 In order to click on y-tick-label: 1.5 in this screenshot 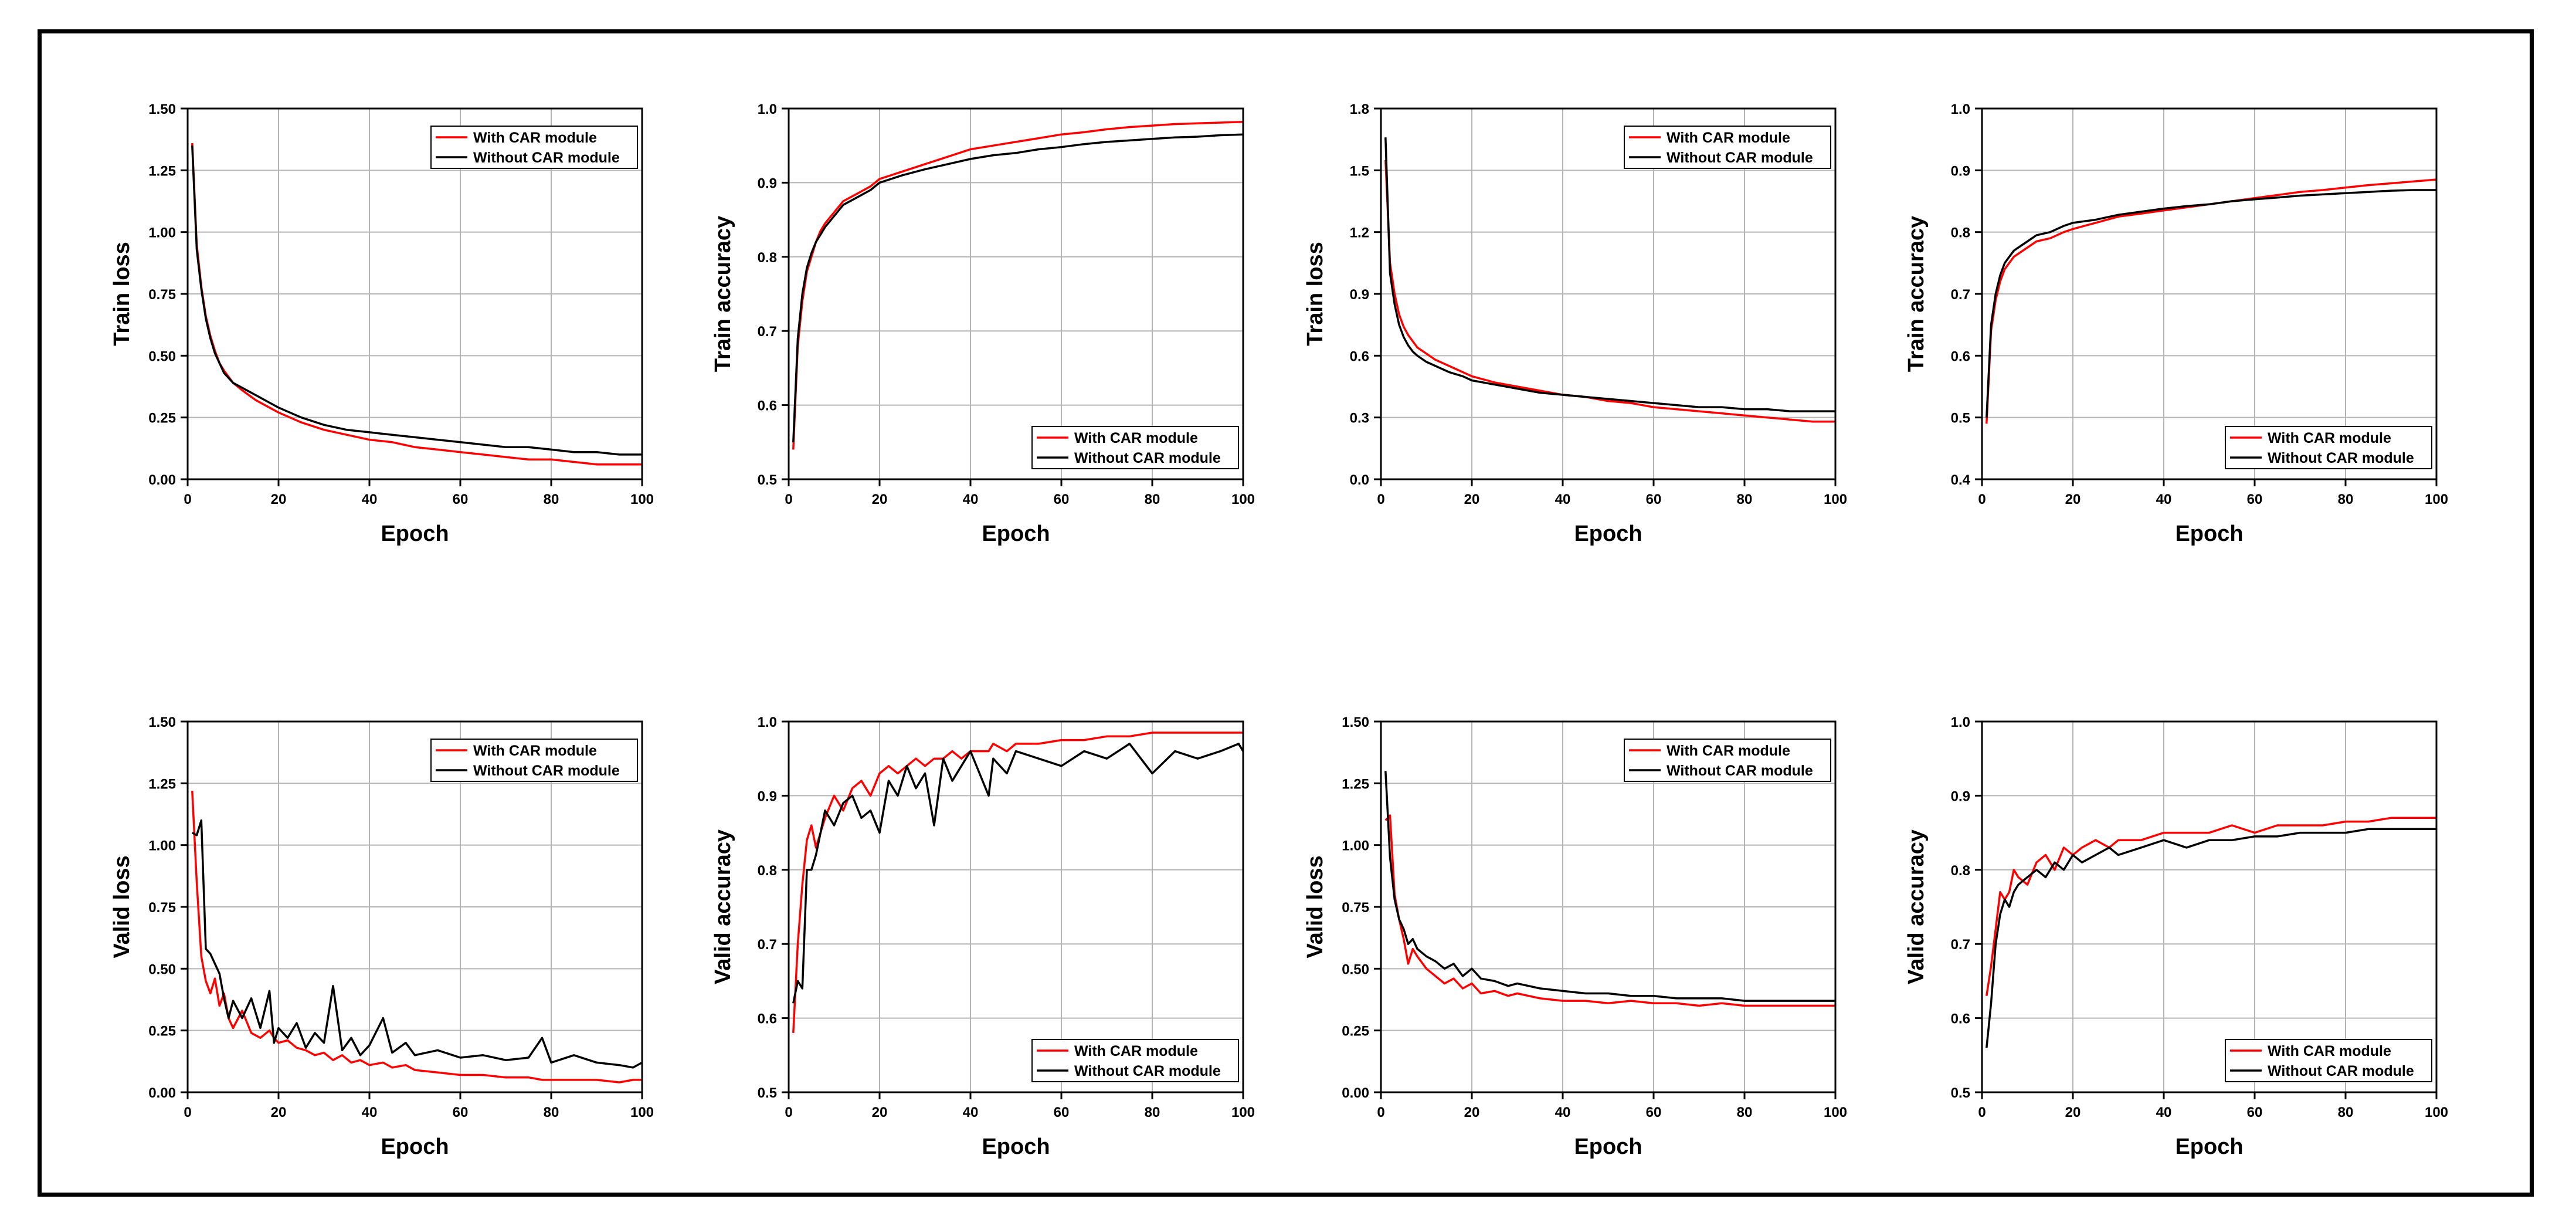, I will do `click(1359, 171)`.